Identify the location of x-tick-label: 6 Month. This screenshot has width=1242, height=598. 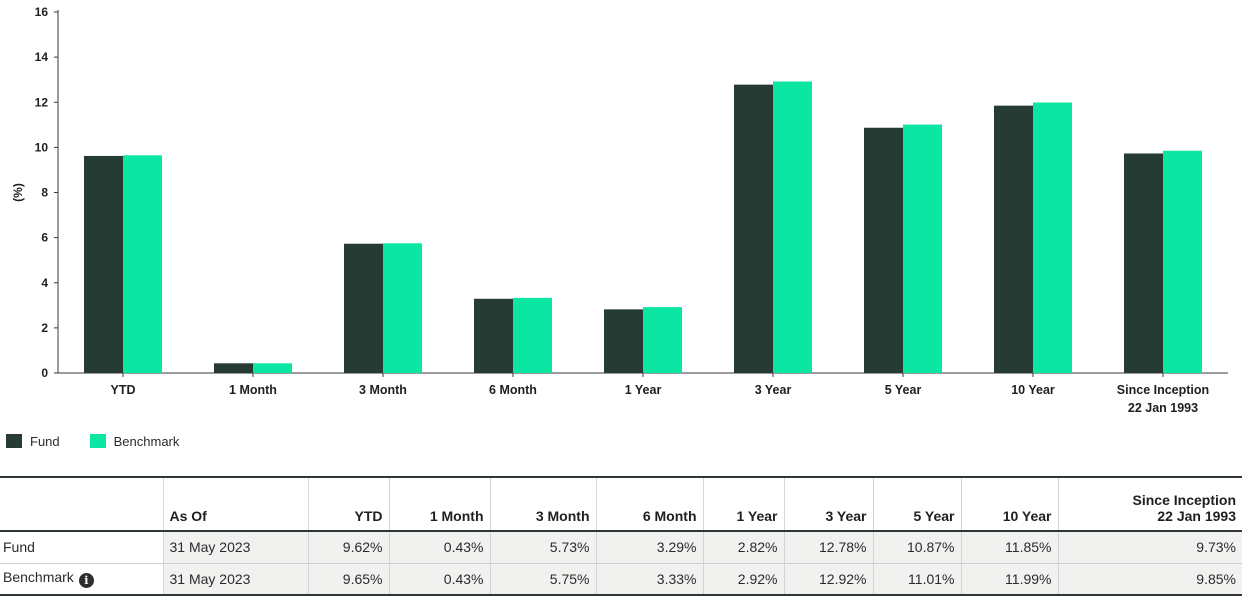
(513, 390).